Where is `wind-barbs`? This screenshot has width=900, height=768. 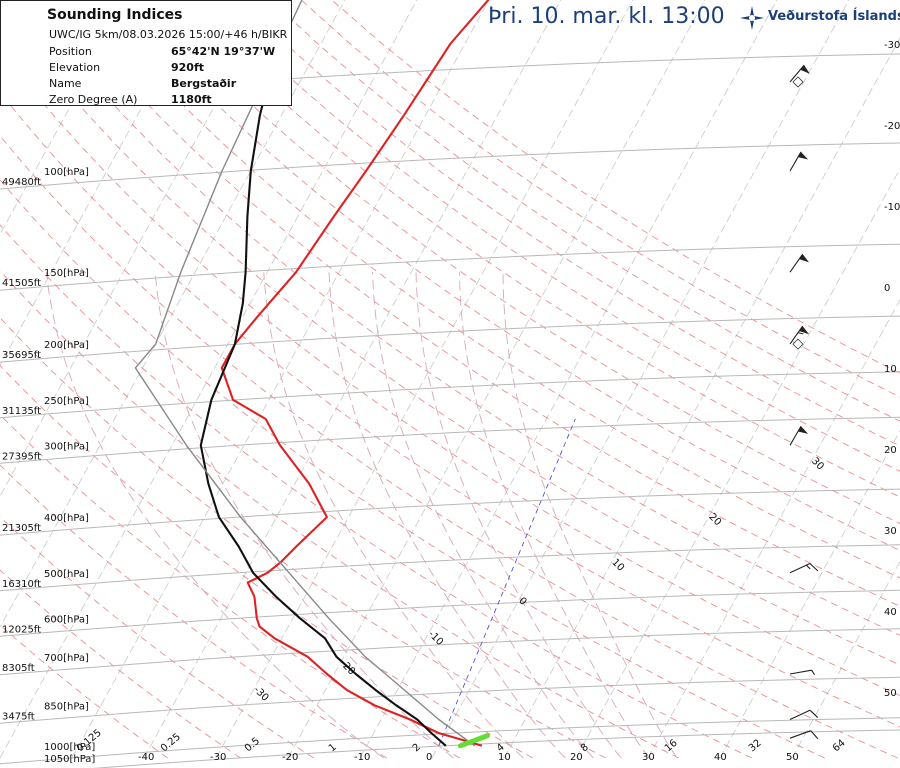
wind-barbs is located at coordinates (804, 402).